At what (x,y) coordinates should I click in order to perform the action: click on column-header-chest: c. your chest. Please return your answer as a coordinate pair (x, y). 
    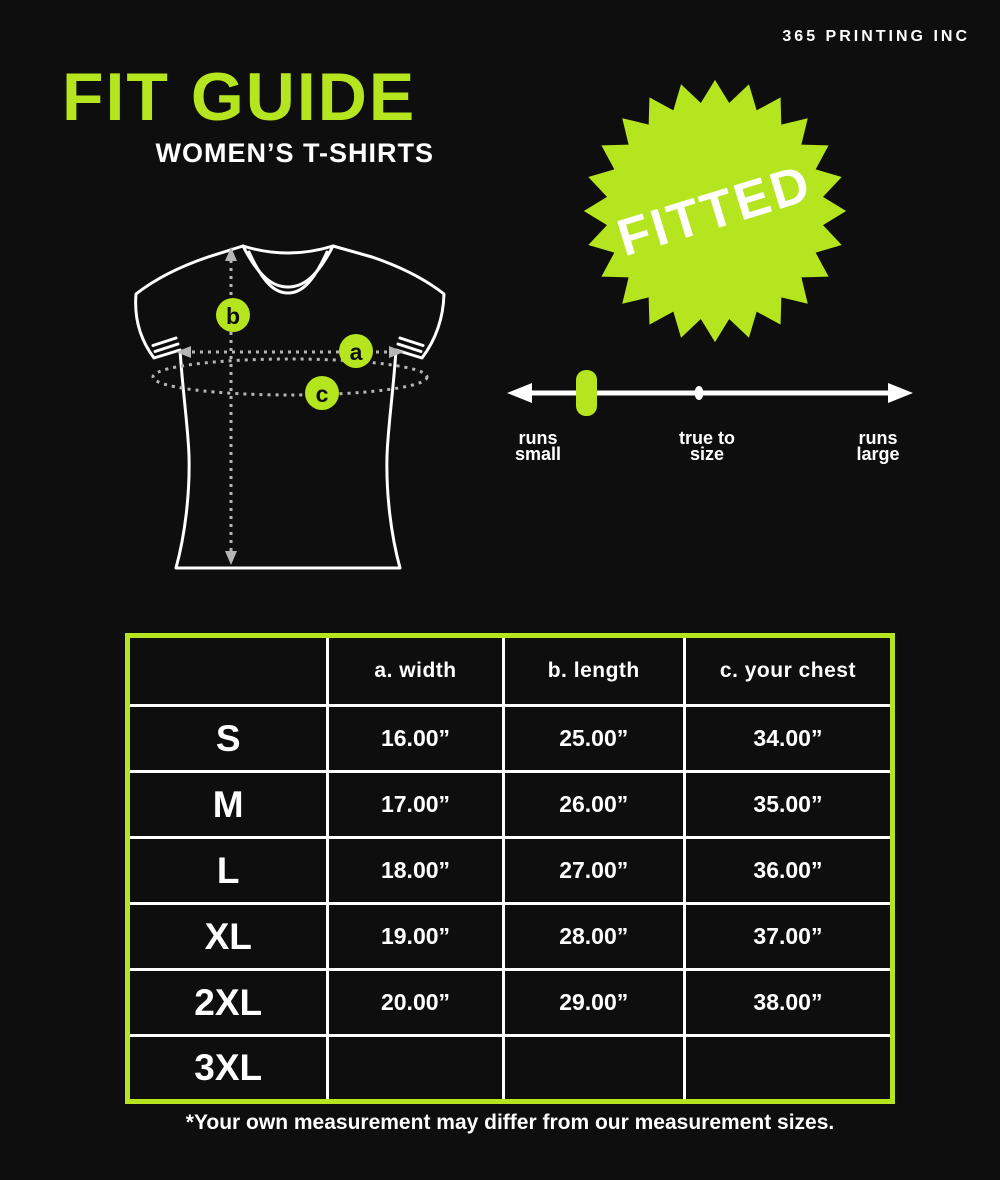
    Looking at the image, I should click on (788, 670).